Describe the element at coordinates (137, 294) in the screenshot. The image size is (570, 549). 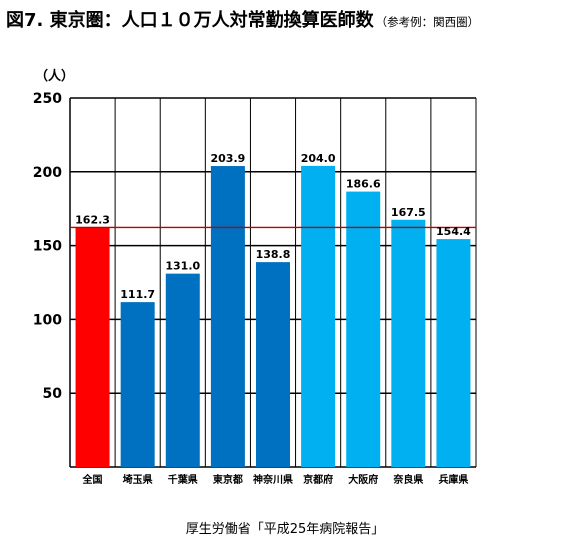
I see `data-label-2: 111.7` at that location.